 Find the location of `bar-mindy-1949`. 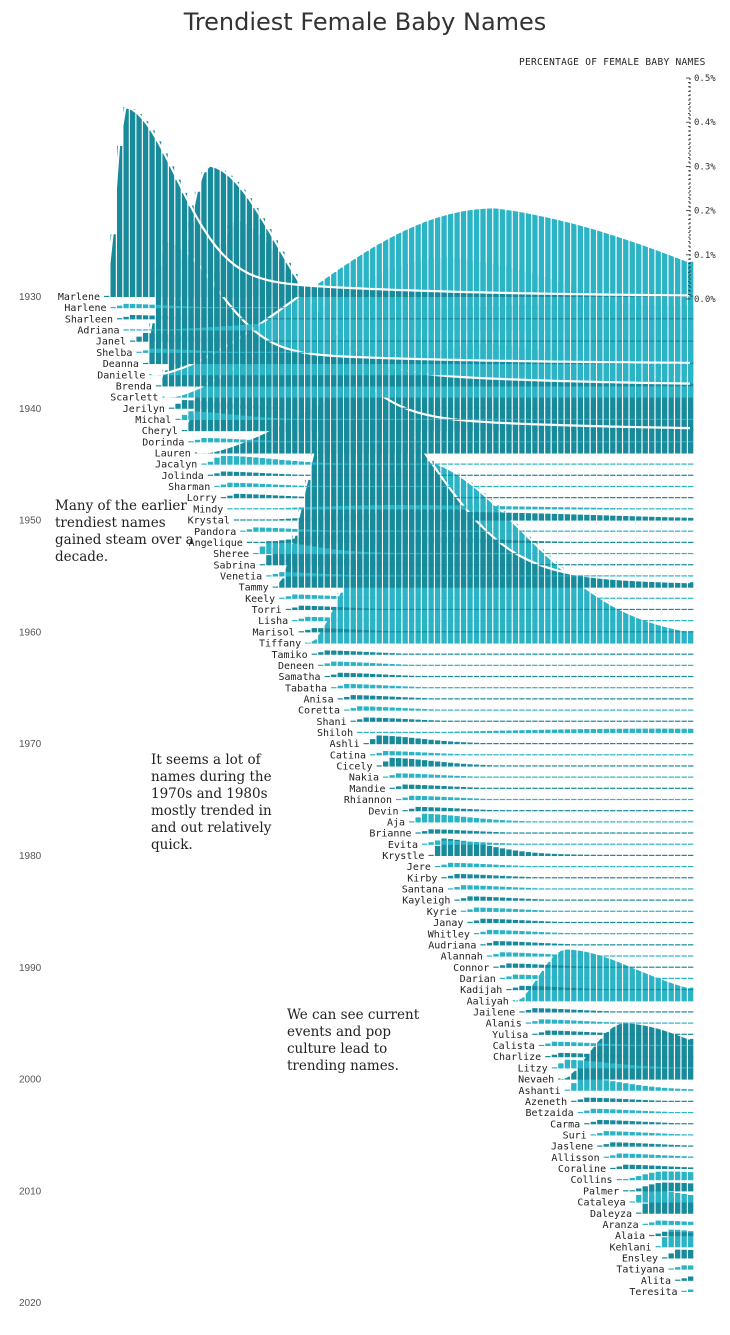

bar-mindy-1949 is located at coordinates (230, 509).